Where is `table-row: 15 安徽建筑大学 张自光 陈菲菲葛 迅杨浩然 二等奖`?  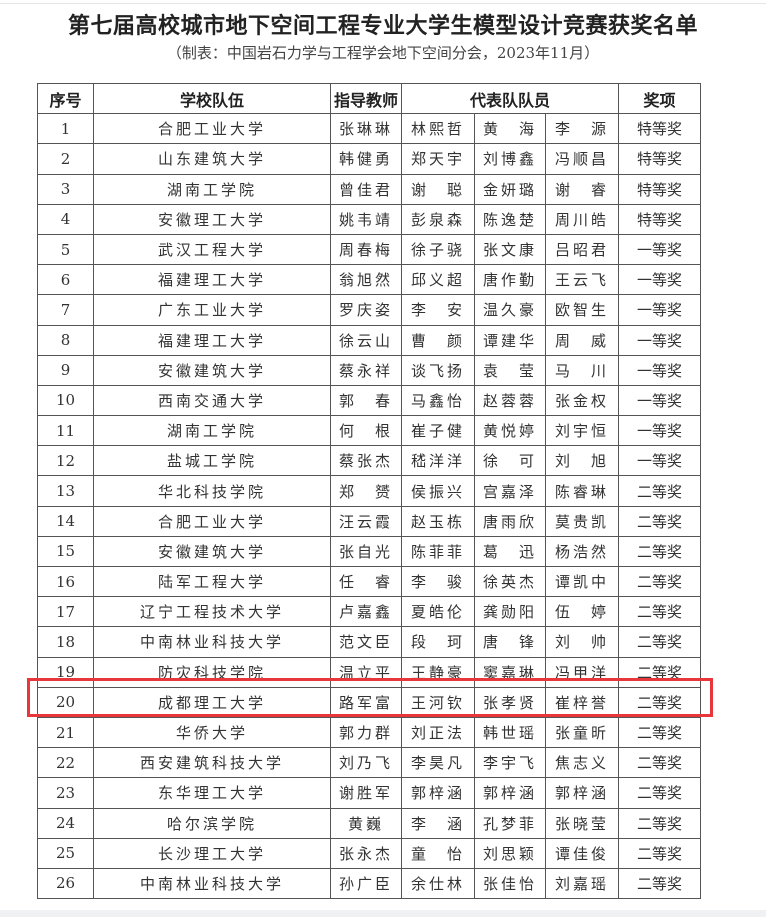
table-row: 15 安徽建筑大学 张自光 陈菲菲葛 迅杨浩然 二等奖 is located at coordinates (369, 551).